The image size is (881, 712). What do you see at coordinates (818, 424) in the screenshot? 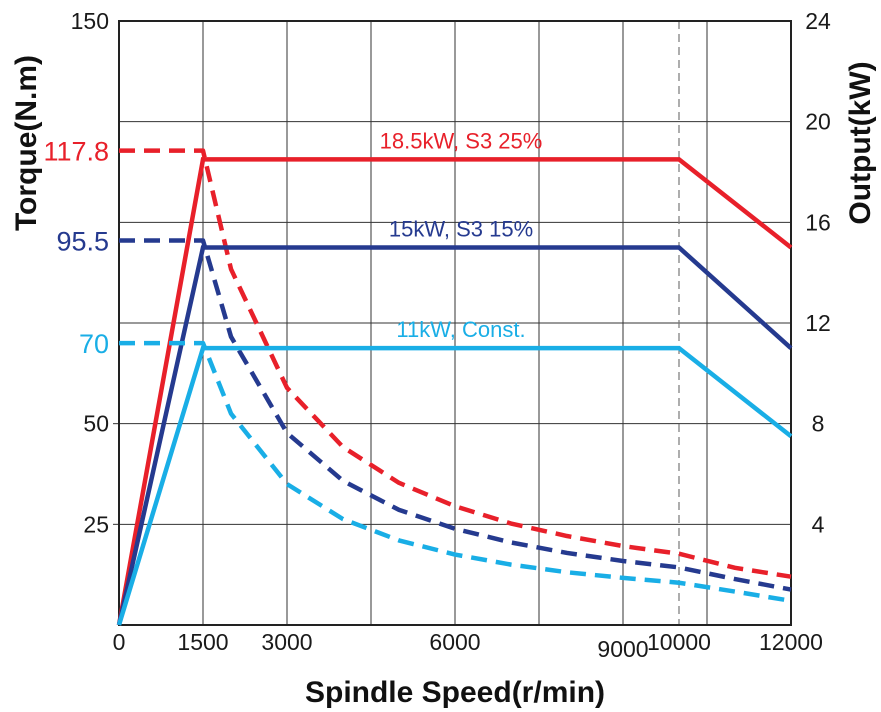
I see `y-right-tick-label: 8` at bounding box center [818, 424].